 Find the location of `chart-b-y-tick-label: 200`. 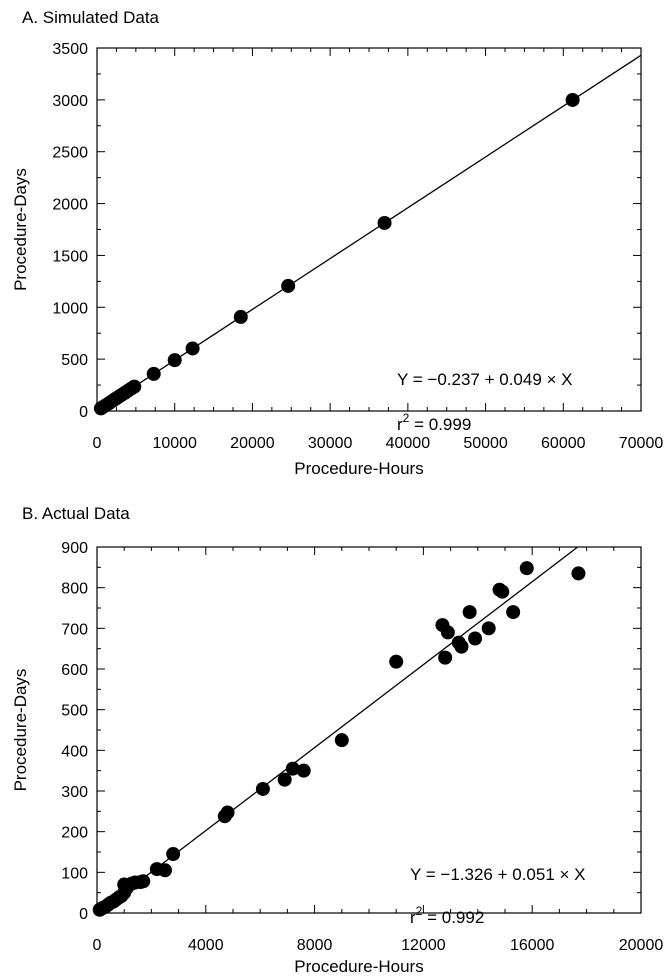

chart-b-y-tick-label: 200 is located at coordinates (74, 833).